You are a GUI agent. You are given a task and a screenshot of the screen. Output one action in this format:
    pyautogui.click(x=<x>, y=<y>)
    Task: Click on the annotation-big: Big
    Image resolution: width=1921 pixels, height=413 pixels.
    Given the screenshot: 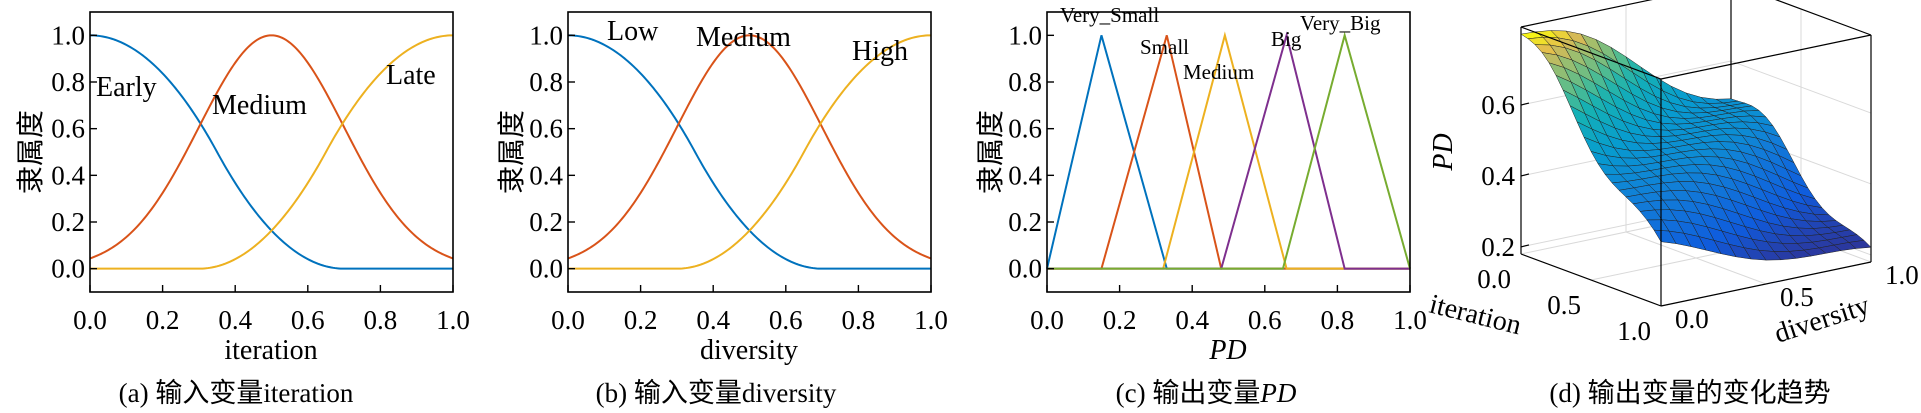 What is the action you would take?
    pyautogui.click(x=1286, y=39)
    